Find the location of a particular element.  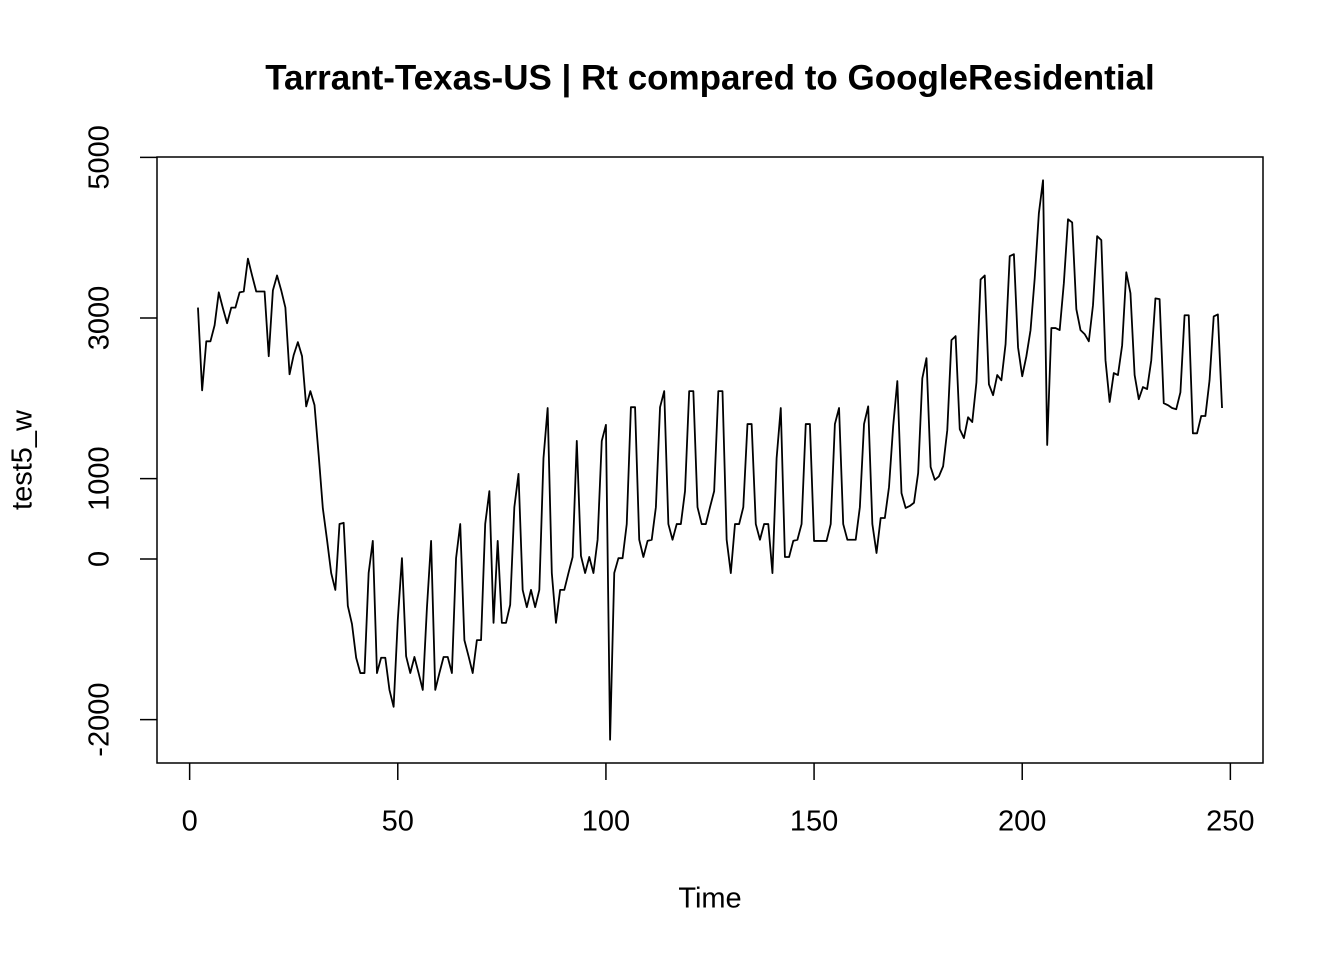

y-tick-label: 0 is located at coordinates (100, 559).